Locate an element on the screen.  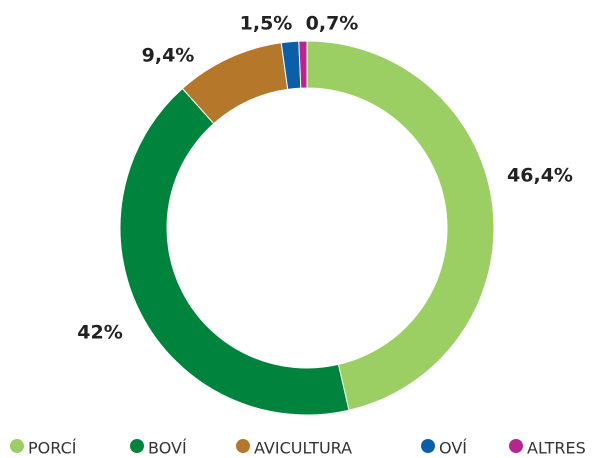
slice is located at coordinates (303, 64).